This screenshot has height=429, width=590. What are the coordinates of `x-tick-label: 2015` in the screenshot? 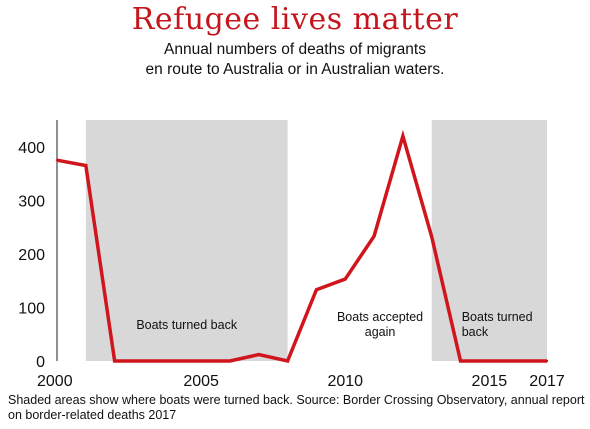 It's located at (490, 381).